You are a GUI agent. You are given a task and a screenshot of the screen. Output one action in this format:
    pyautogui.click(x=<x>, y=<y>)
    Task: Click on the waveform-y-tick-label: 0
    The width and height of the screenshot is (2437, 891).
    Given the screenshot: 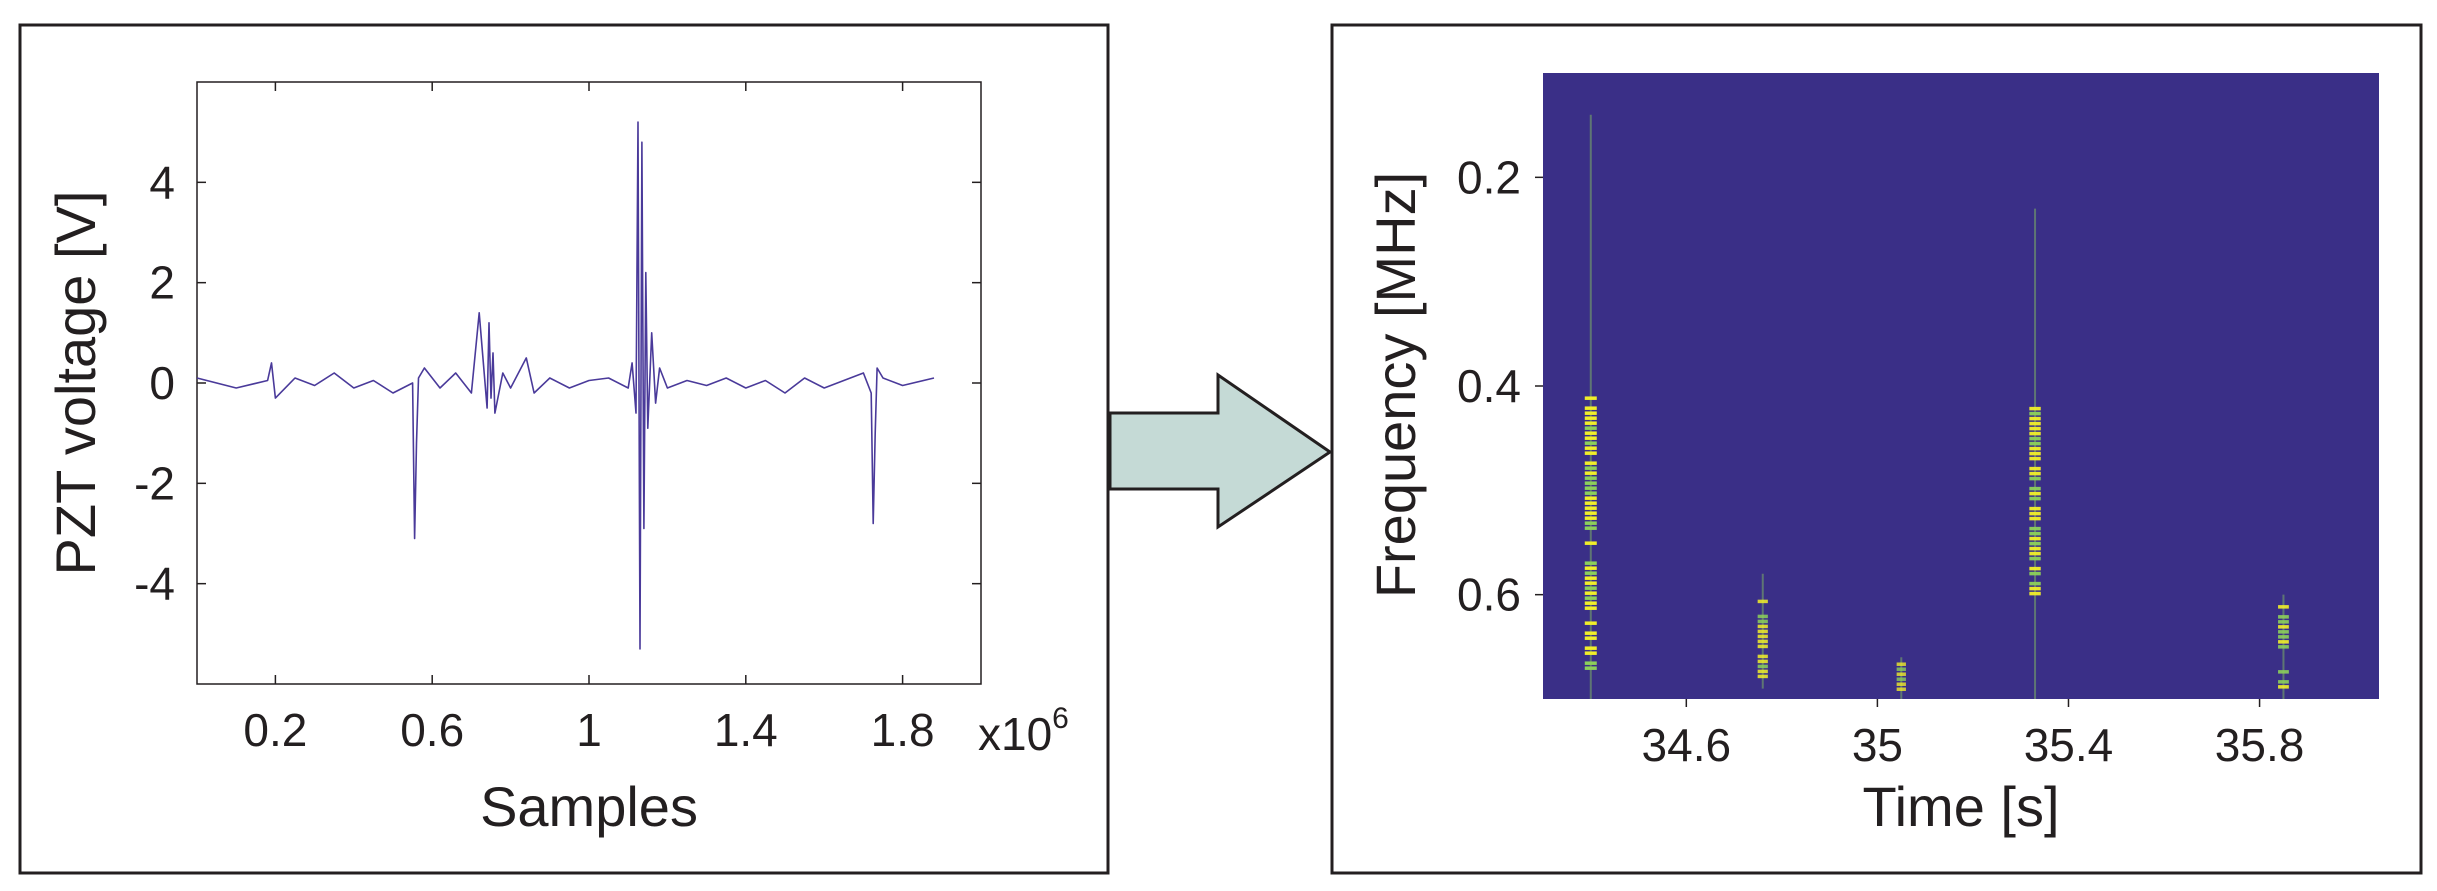 What is the action you would take?
    pyautogui.click(x=162, y=383)
    